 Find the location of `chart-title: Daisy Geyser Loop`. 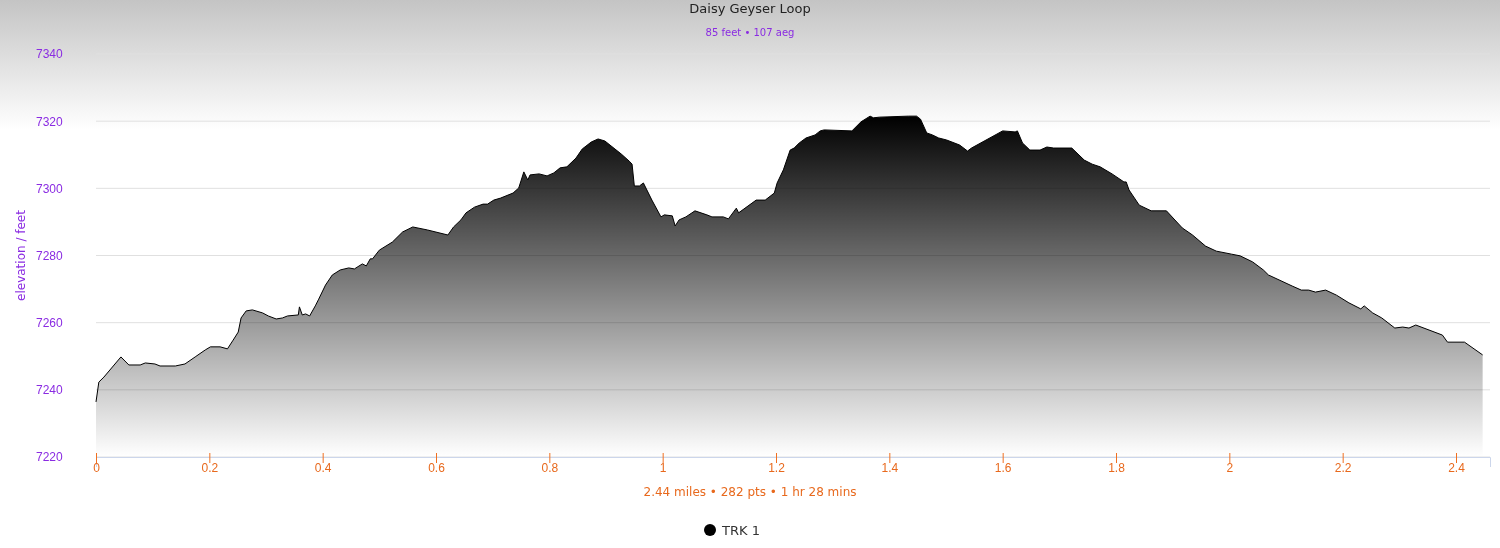

chart-title: Daisy Geyser Loop is located at coordinates (750, 8).